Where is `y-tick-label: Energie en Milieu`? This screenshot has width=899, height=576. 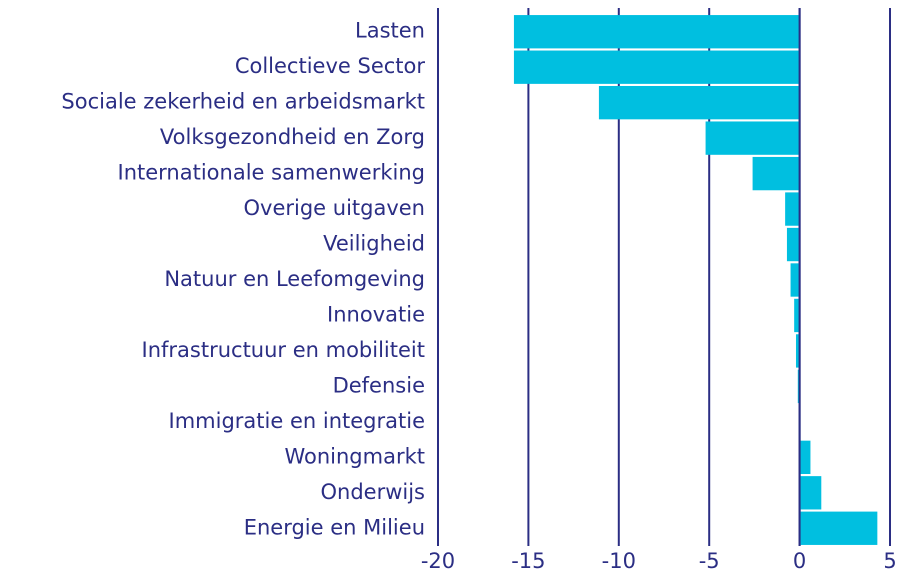 y-tick-label: Energie en Milieu is located at coordinates (334, 527).